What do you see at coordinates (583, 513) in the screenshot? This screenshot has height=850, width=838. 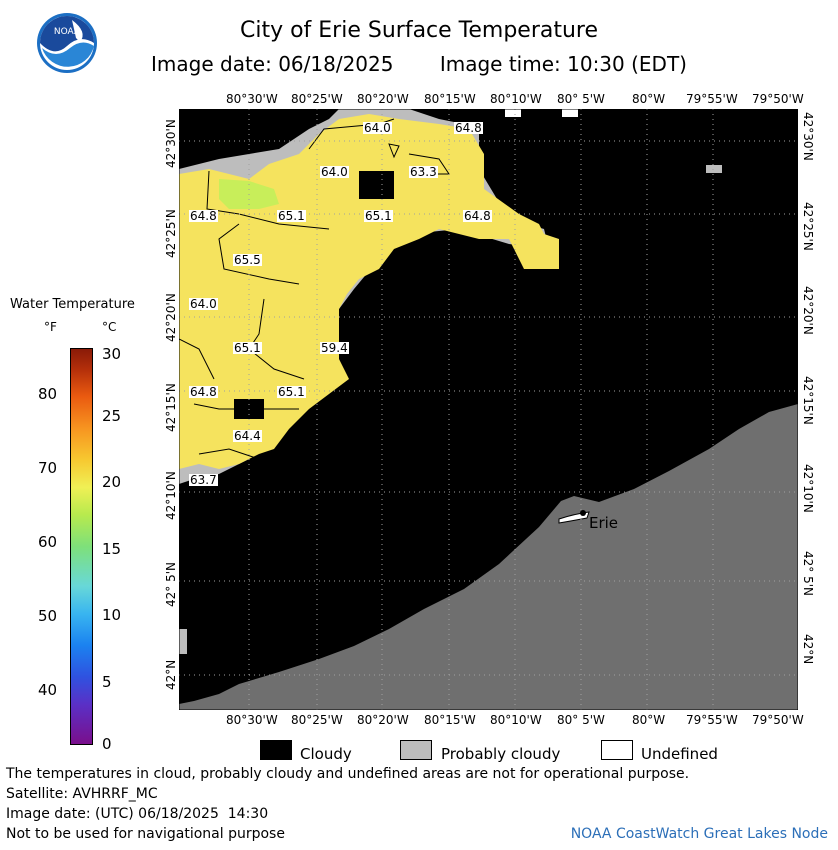 I see `erie-marker` at bounding box center [583, 513].